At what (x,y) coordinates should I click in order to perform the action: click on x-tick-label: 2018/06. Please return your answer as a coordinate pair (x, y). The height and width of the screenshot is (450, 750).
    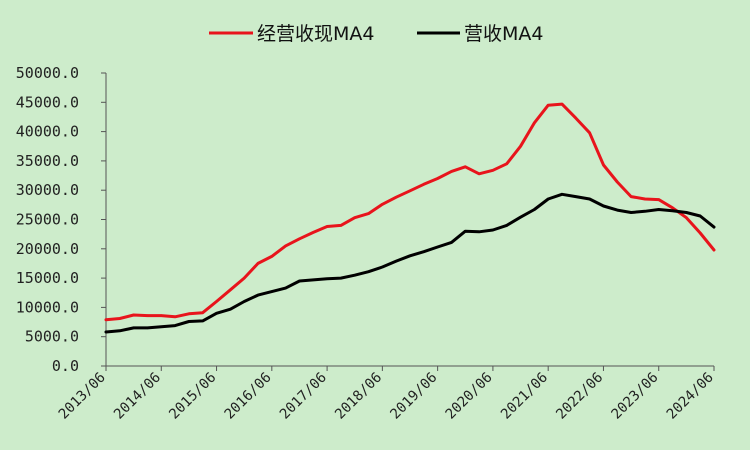
    Looking at the image, I should click on (358, 396).